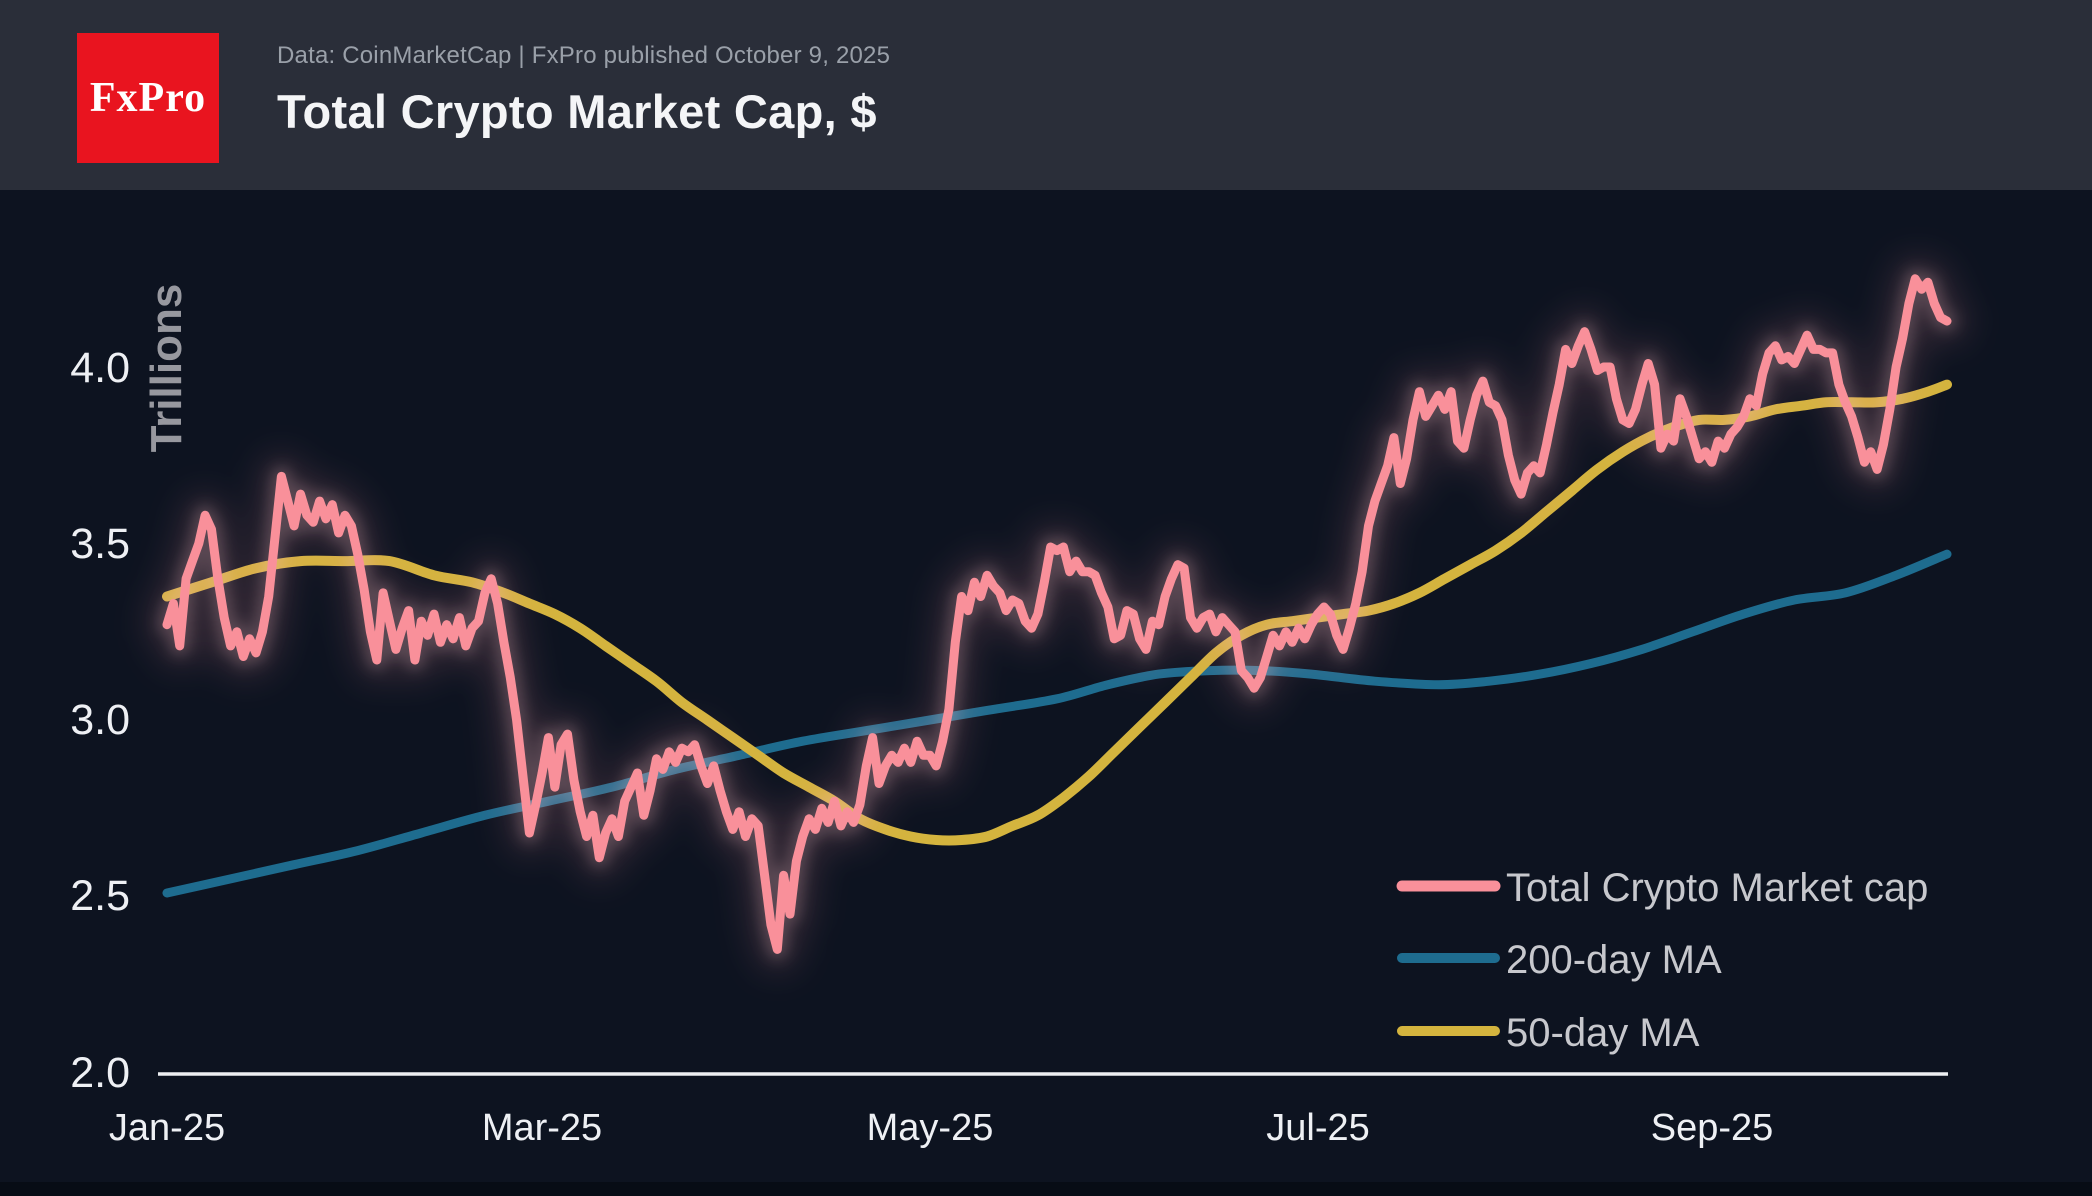 Image resolution: width=2092 pixels, height=1196 pixels. I want to click on footer-strip, so click(1046, 1189).